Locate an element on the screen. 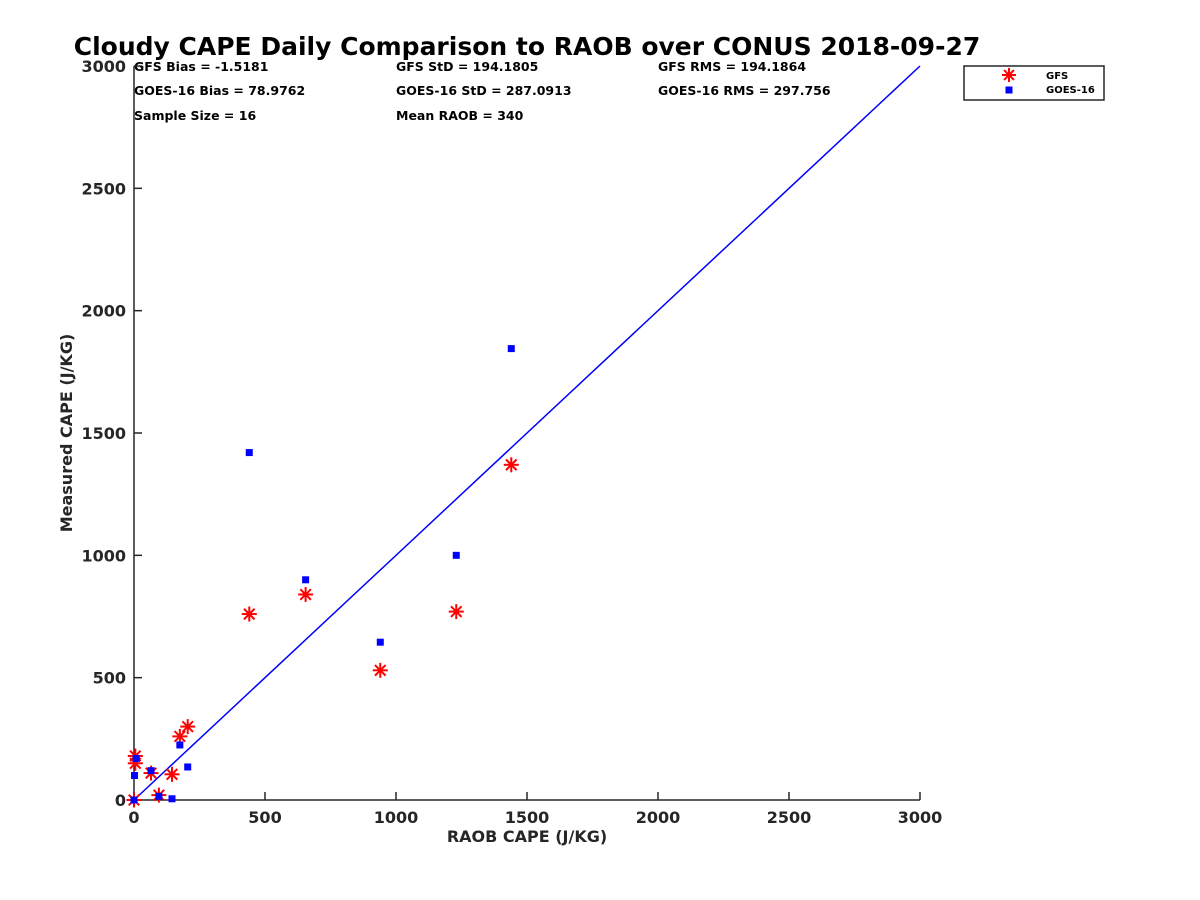 The width and height of the screenshot is (1200, 900). y-tick-label: 1000 is located at coordinates (103, 555).